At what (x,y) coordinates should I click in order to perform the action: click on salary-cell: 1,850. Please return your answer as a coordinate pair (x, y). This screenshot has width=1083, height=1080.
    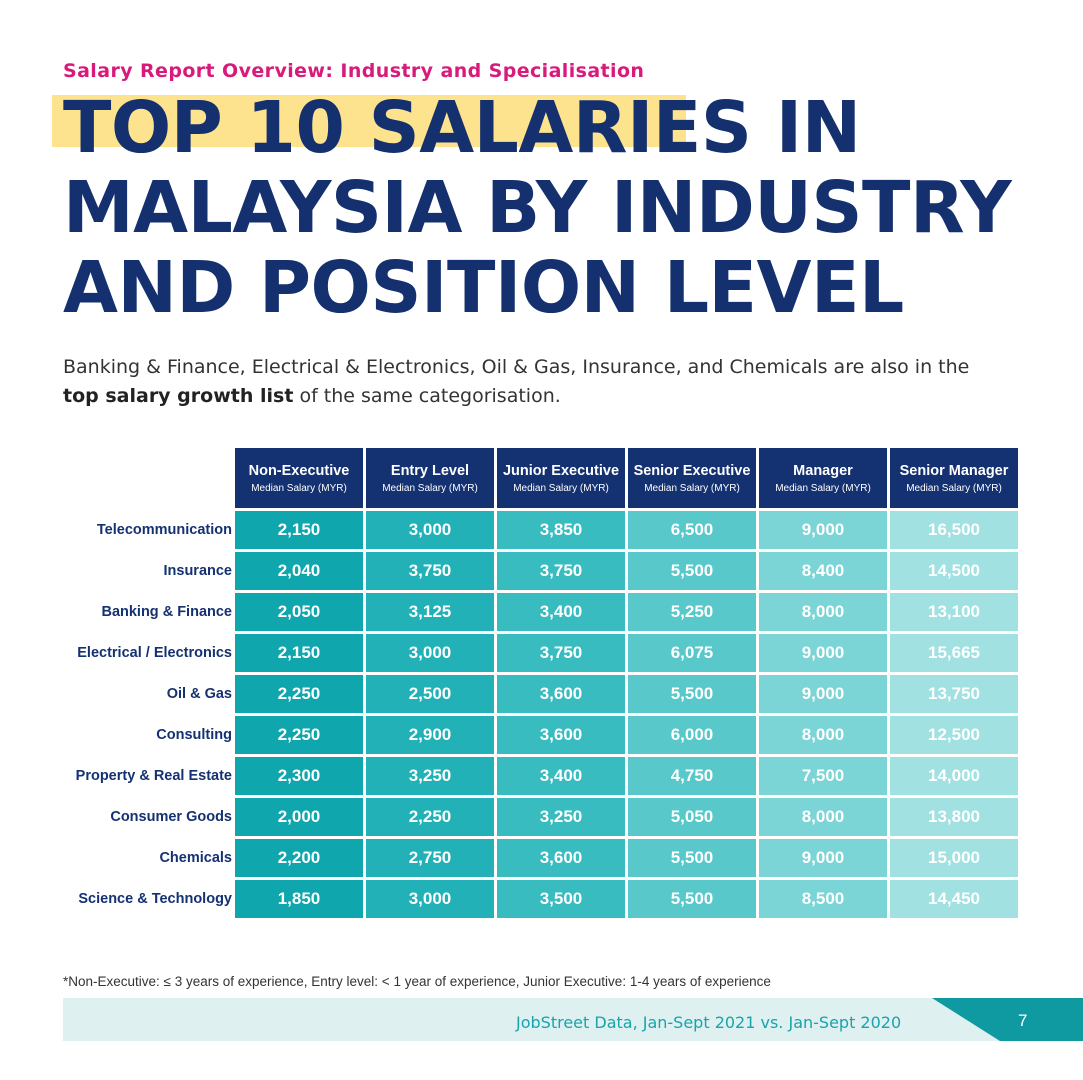
    Looking at the image, I should click on (299, 899).